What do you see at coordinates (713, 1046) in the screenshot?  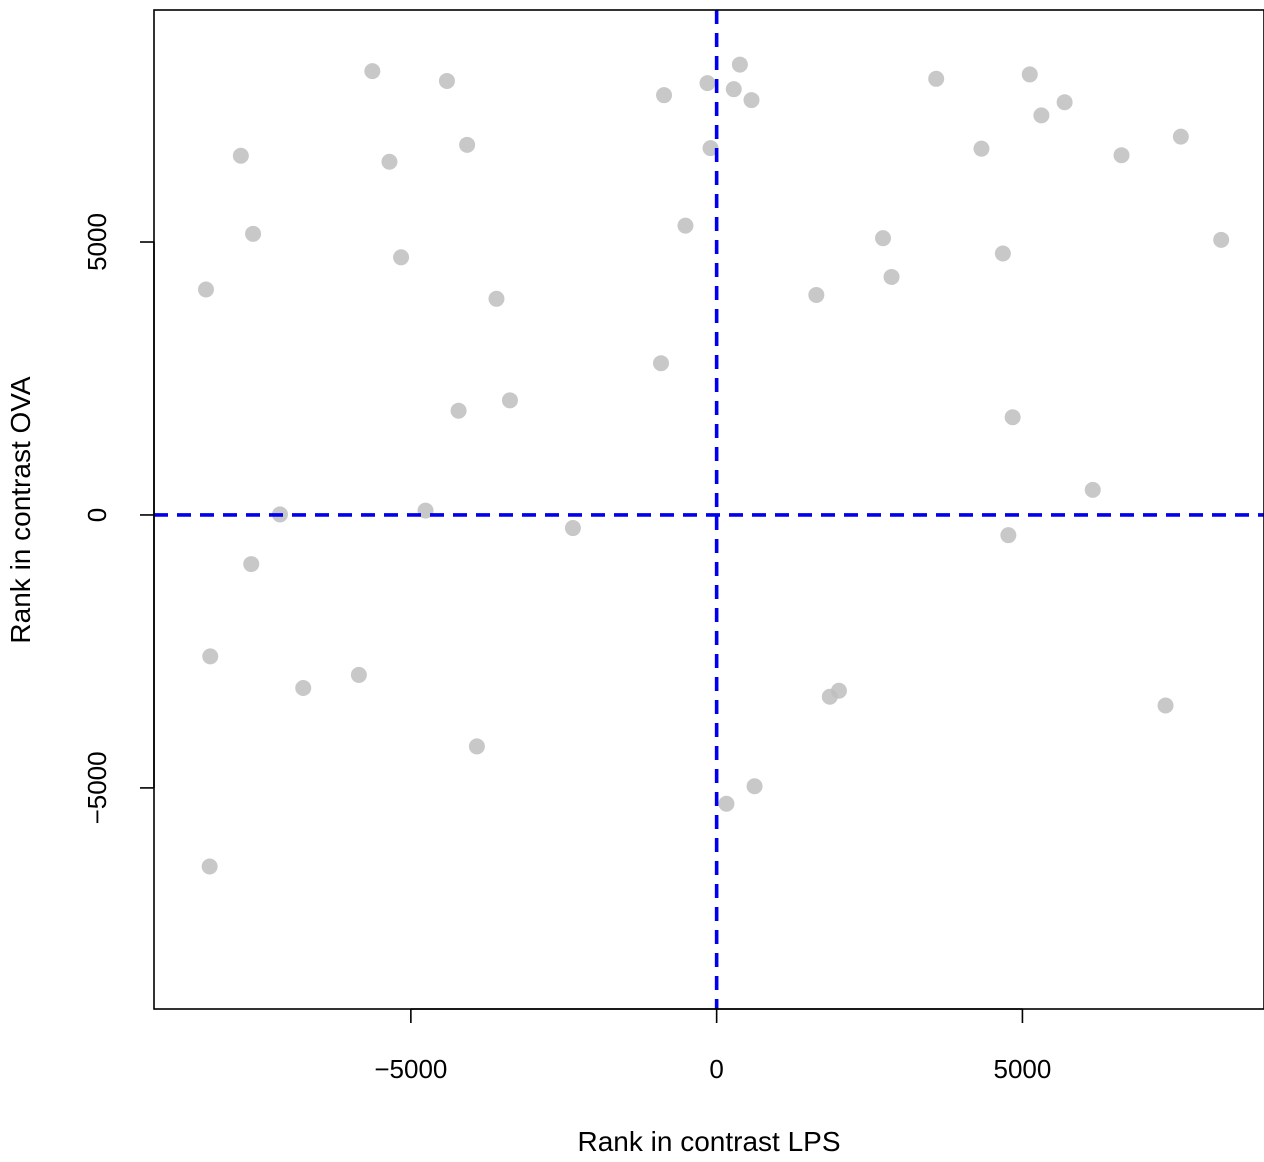 I see `x-axis: −5000 0 5000` at bounding box center [713, 1046].